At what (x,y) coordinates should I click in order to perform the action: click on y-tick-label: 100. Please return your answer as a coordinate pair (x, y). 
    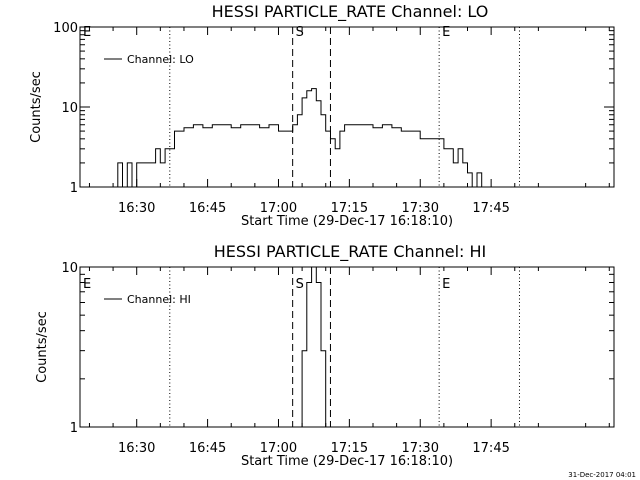
    Looking at the image, I should click on (65, 28).